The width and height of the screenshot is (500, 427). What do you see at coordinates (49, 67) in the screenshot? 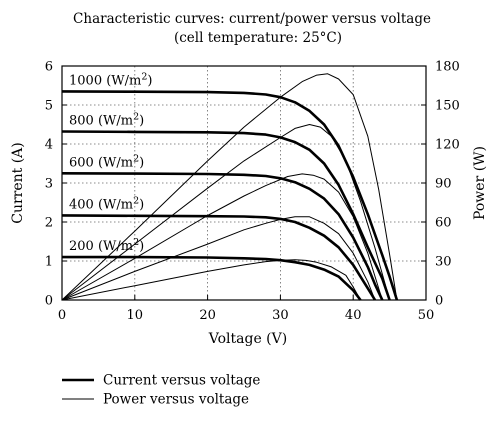
I see `y-left-tick-label: 6` at bounding box center [49, 67].